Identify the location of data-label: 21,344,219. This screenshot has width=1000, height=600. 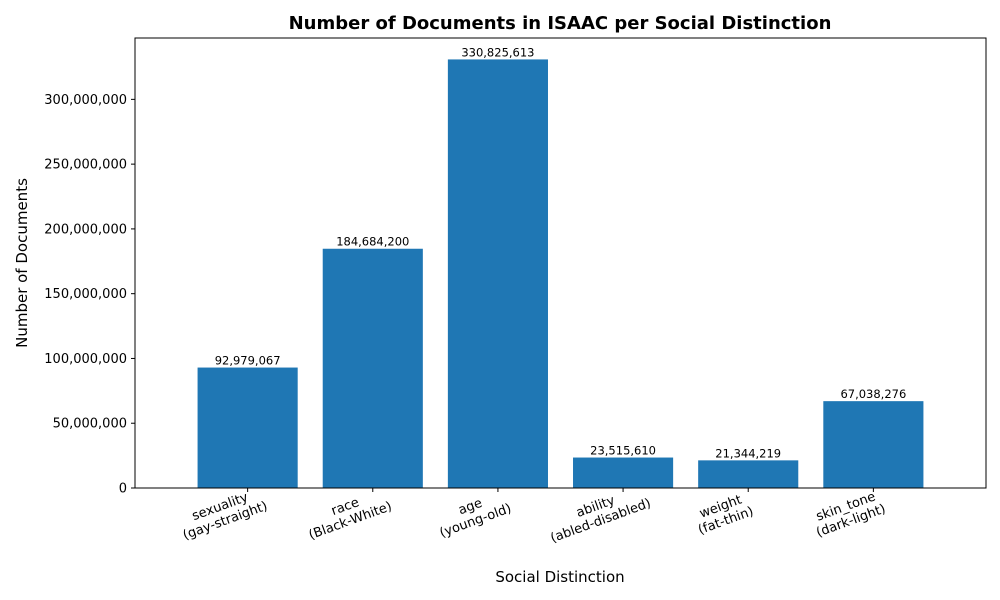
(748, 453).